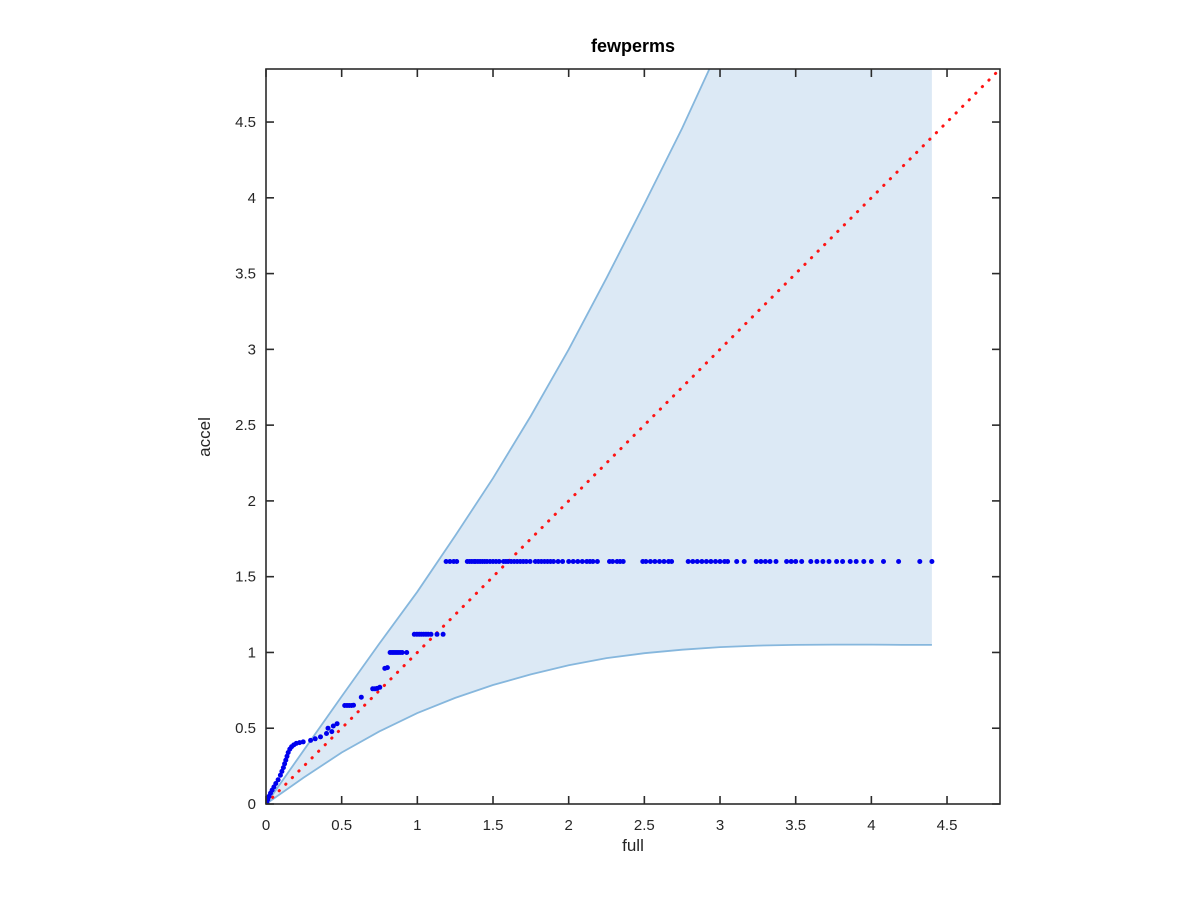 This screenshot has width=1200, height=900. What do you see at coordinates (720, 825) in the screenshot?
I see `x-tick-label: 3` at bounding box center [720, 825].